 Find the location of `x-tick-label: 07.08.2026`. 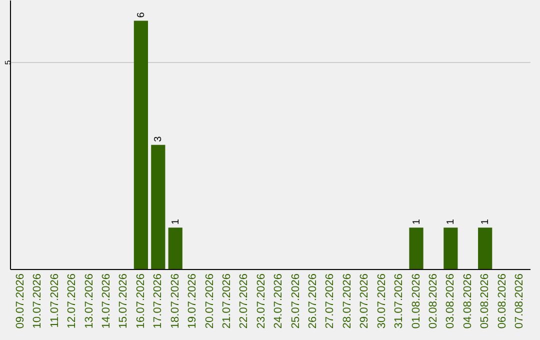

x-tick-label: 07.08.2026 is located at coordinates (520, 301).